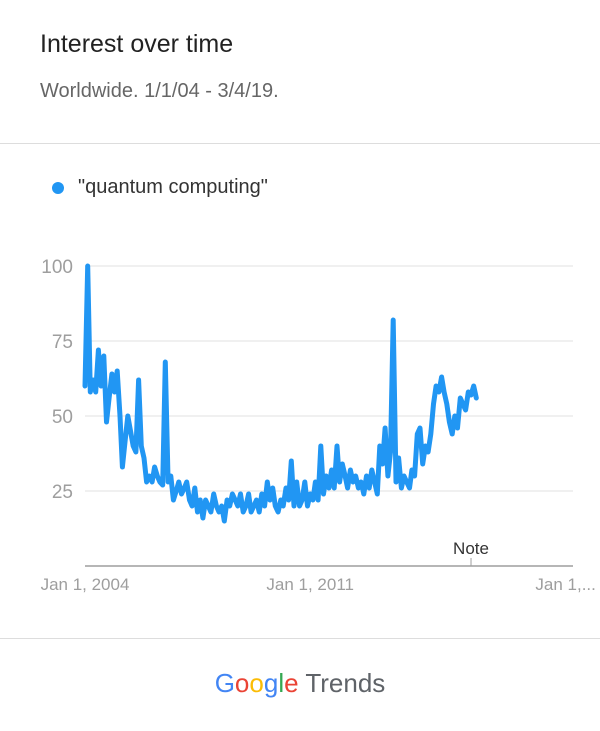 The image size is (600, 731). What do you see at coordinates (58, 187) in the screenshot?
I see `legend-dot-icon` at bounding box center [58, 187].